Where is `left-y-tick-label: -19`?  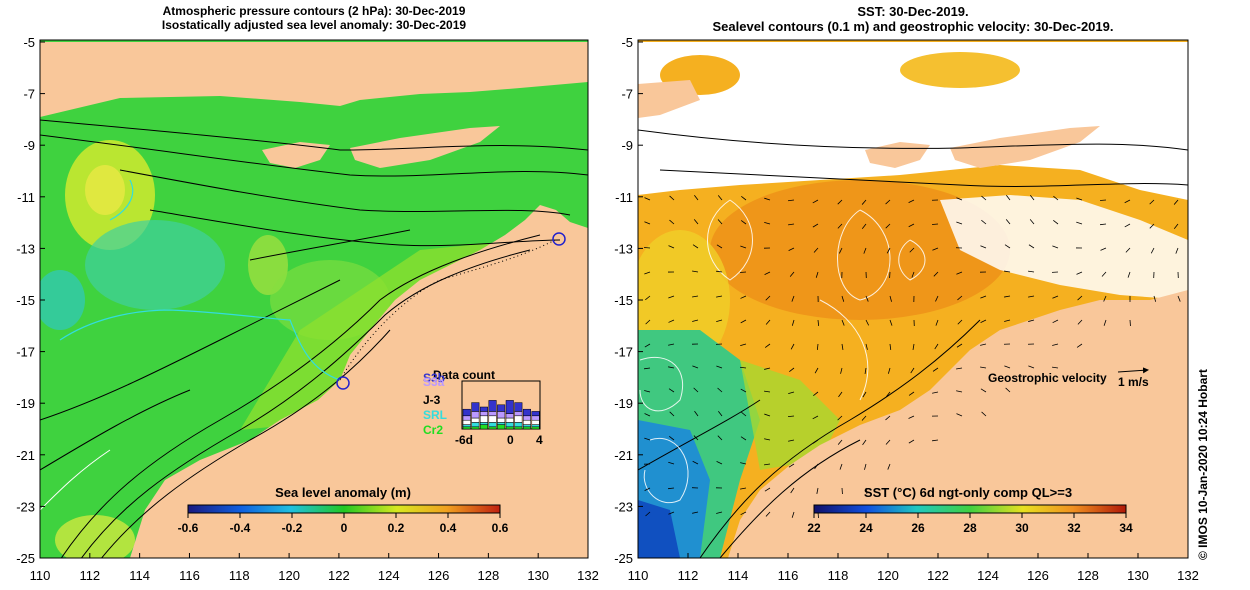 left-y-tick-label: -19 is located at coordinates (25, 403).